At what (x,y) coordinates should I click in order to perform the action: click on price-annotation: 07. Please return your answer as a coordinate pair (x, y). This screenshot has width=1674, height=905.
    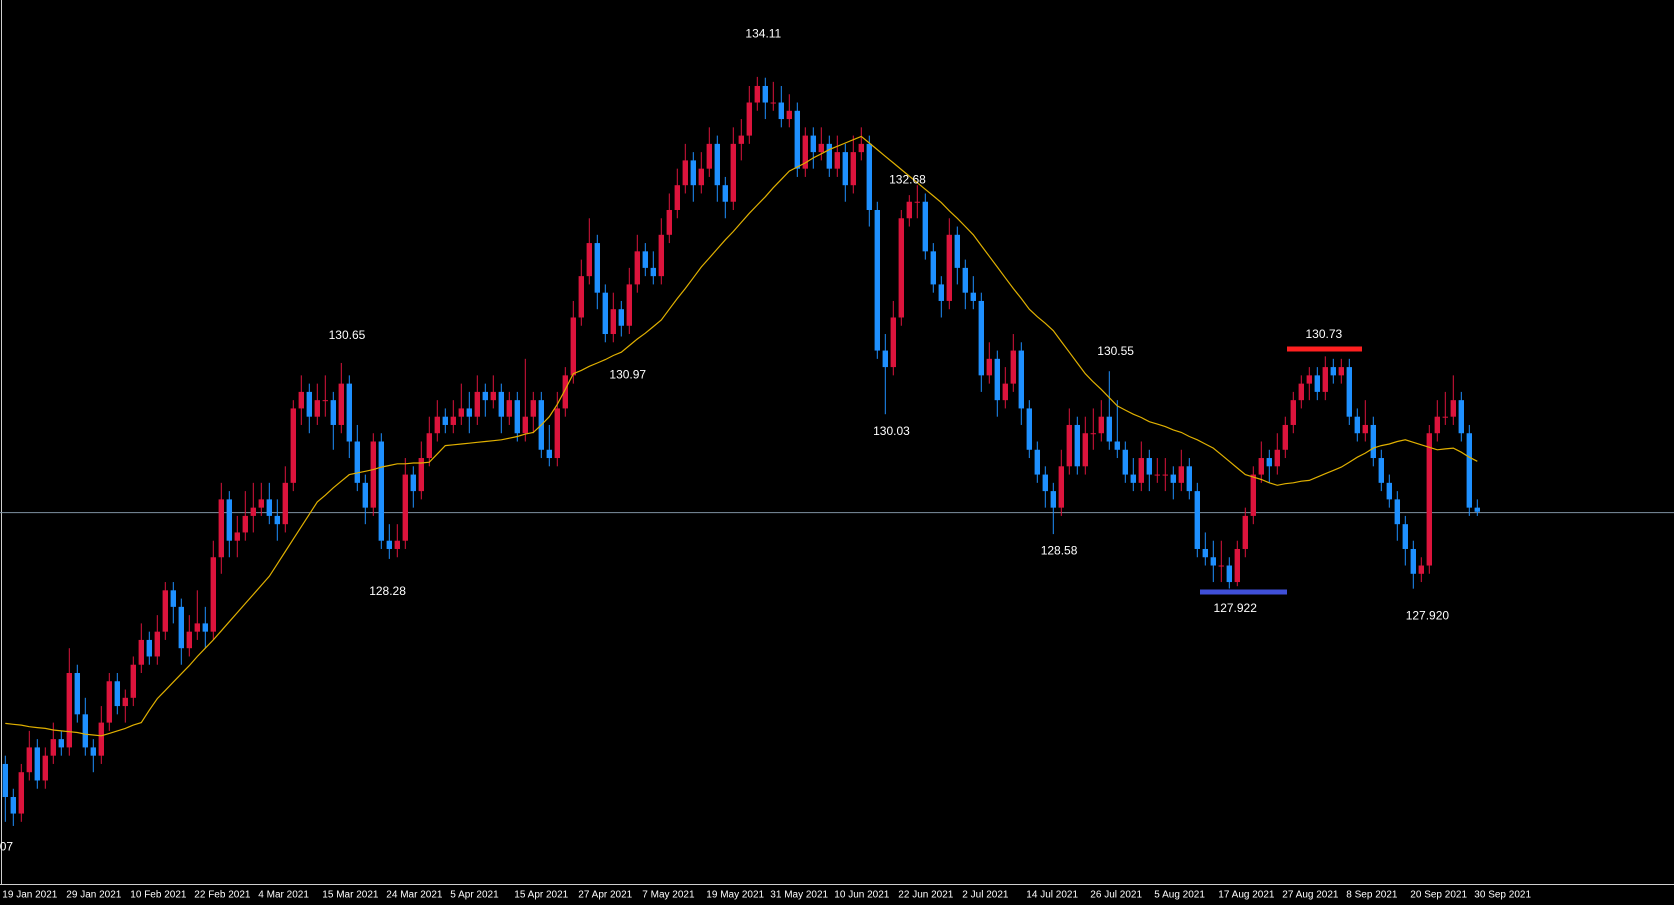
    Looking at the image, I should click on (6, 847).